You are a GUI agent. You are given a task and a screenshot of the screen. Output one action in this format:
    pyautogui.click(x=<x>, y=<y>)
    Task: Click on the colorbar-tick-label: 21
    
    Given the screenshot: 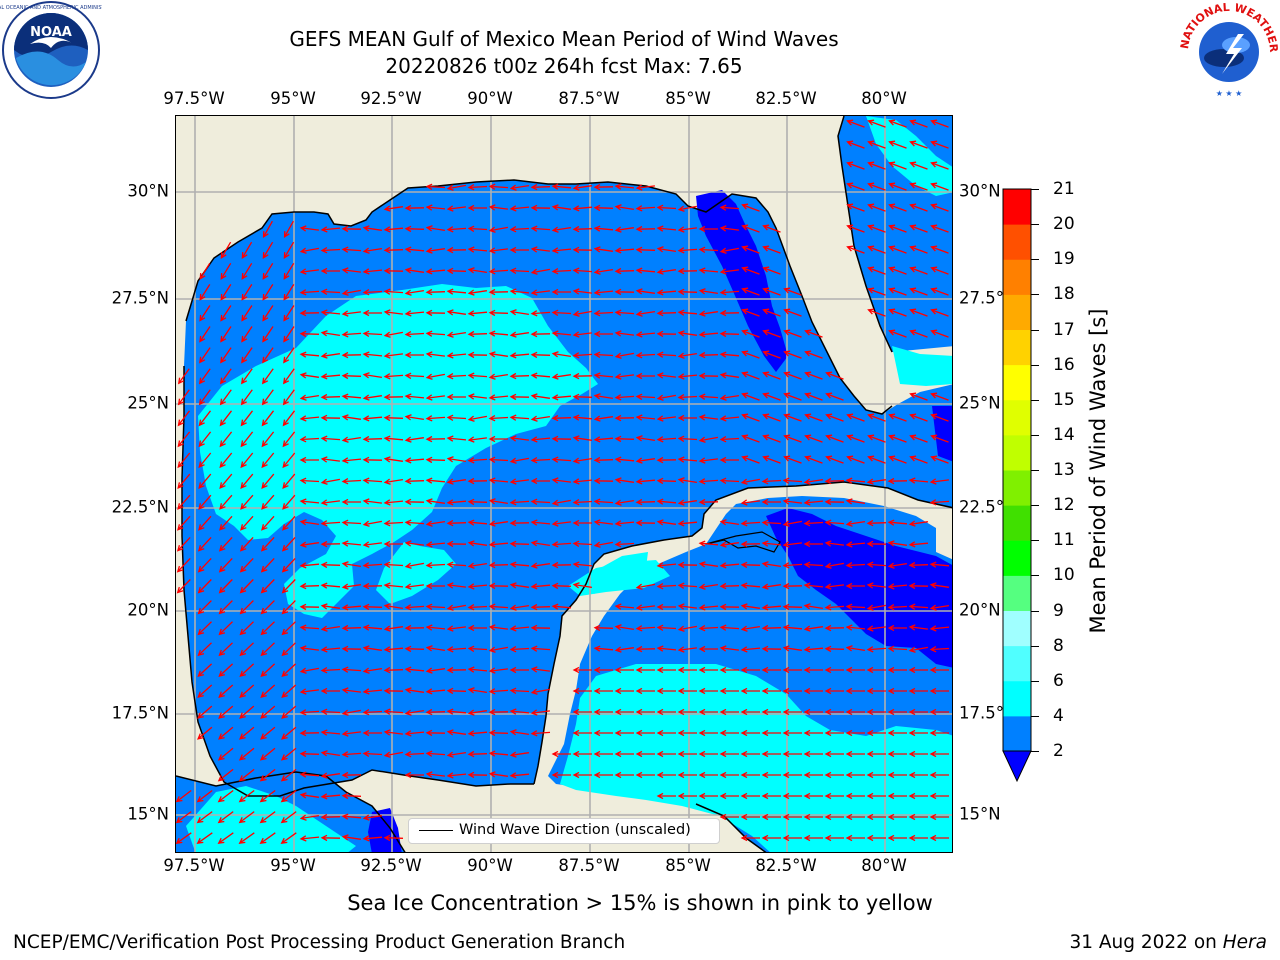 What is the action you would take?
    pyautogui.click(x=1064, y=189)
    